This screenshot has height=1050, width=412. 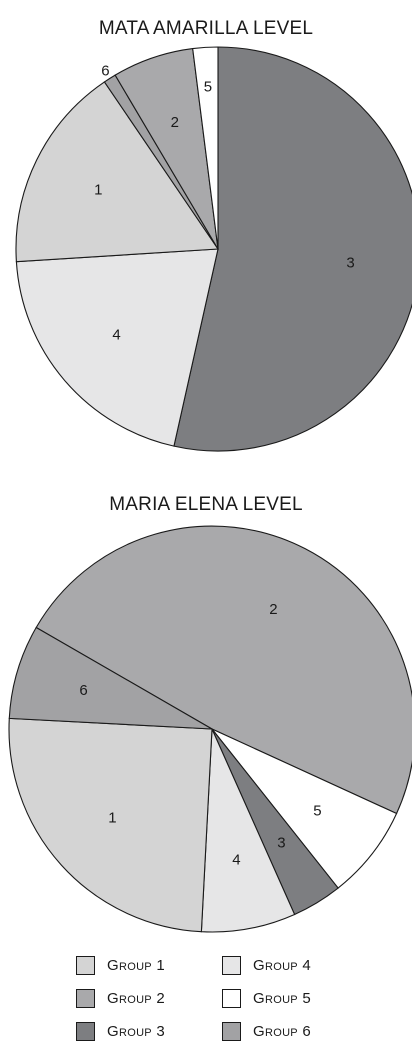 I want to click on pie-label-2-1: 1, so click(x=112, y=818).